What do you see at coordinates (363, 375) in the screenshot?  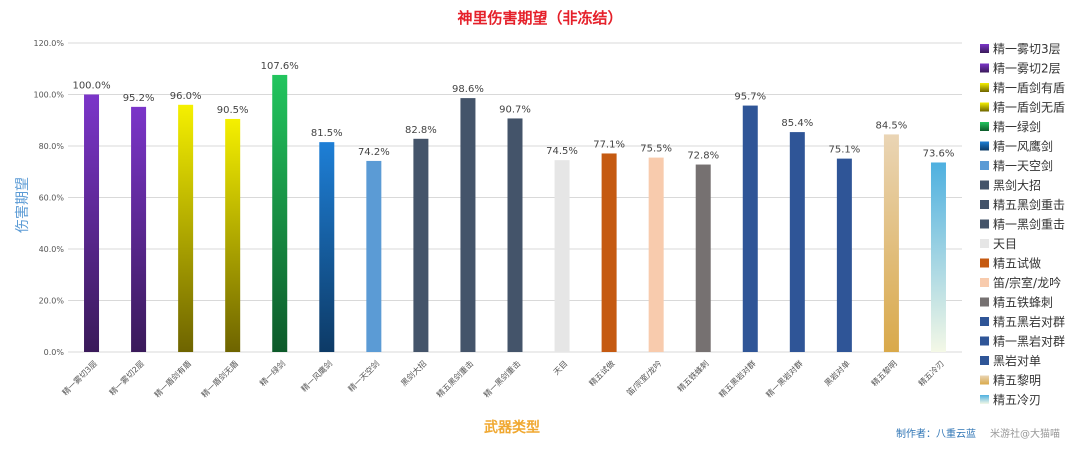 I see `x-tick-label: 精一天空剑` at bounding box center [363, 375].